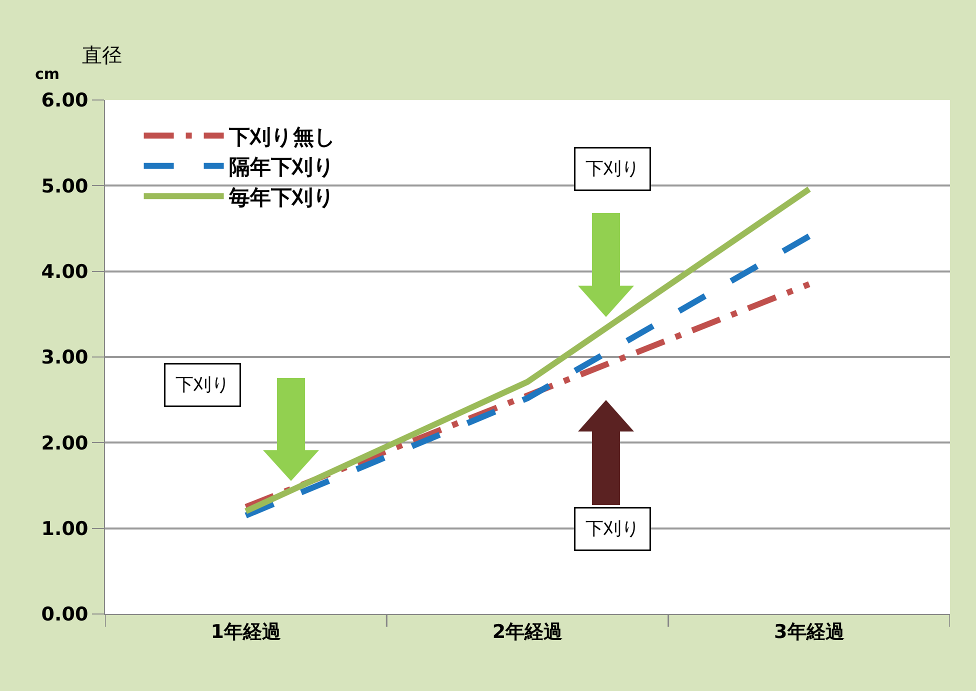 The height and width of the screenshot is (691, 976). I want to click on x-tick-label: 1年経過, so click(246, 631).